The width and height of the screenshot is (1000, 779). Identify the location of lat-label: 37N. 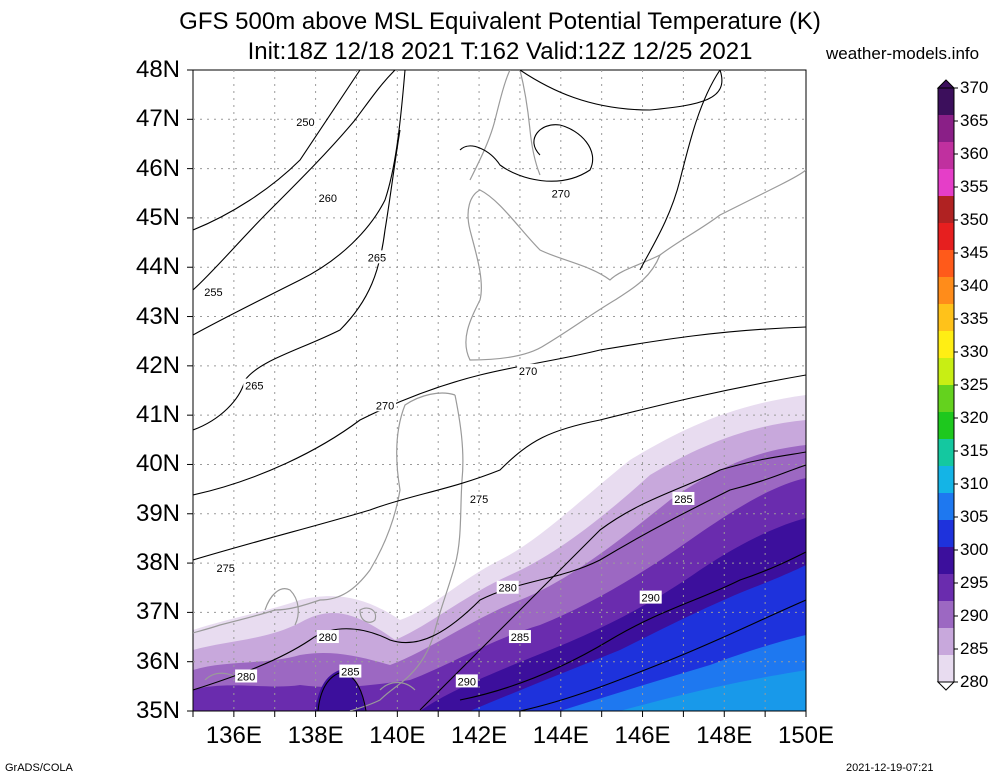
(157, 612).